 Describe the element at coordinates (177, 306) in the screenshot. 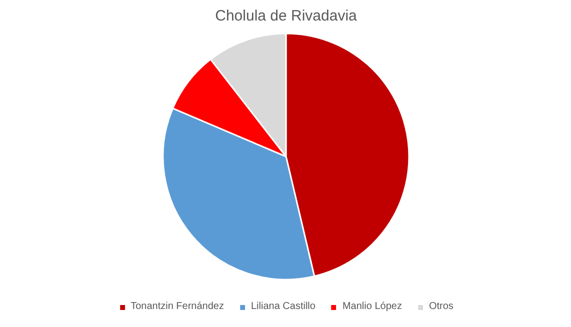

I see `legend-label: Tonantzin Fernández` at that location.